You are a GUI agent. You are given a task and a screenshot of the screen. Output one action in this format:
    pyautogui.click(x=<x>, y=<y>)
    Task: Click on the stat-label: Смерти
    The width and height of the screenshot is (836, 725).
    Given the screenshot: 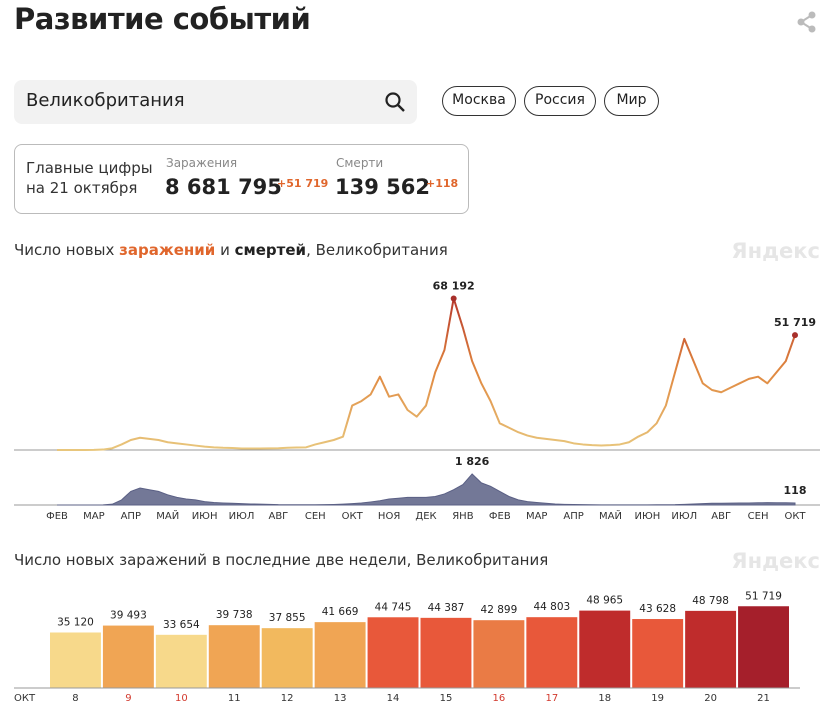 What is the action you would take?
    pyautogui.click(x=360, y=163)
    